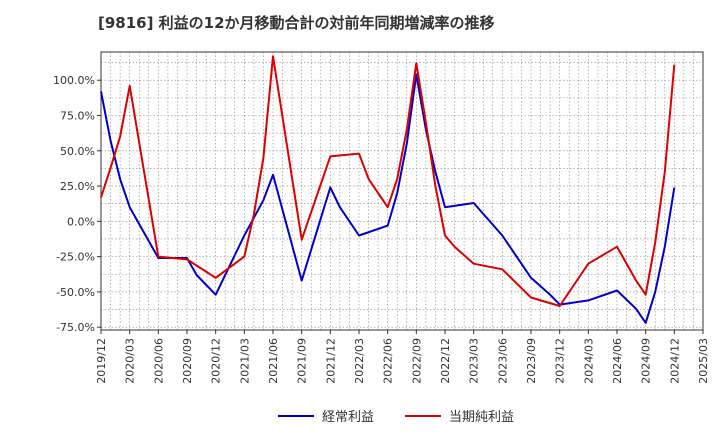 Image resolution: width=720 pixels, height=440 pixels. I want to click on legend: 経常利益 当期純利益, so click(396, 417).